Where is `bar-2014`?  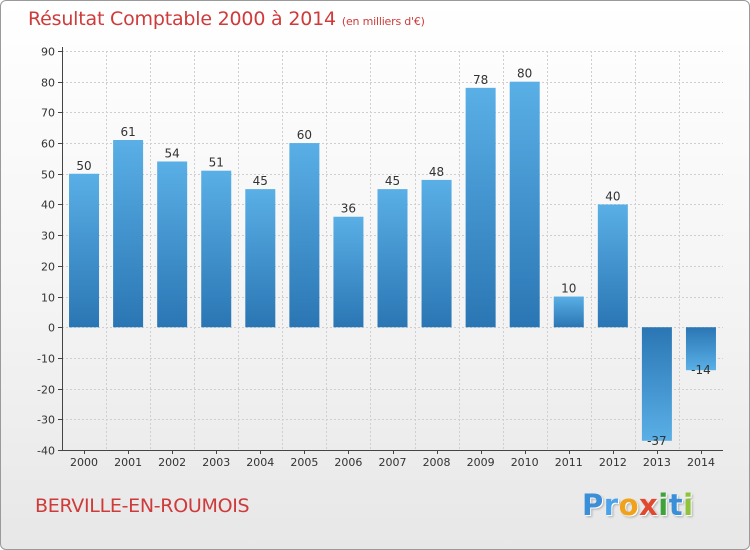 bar-2014 is located at coordinates (700, 349).